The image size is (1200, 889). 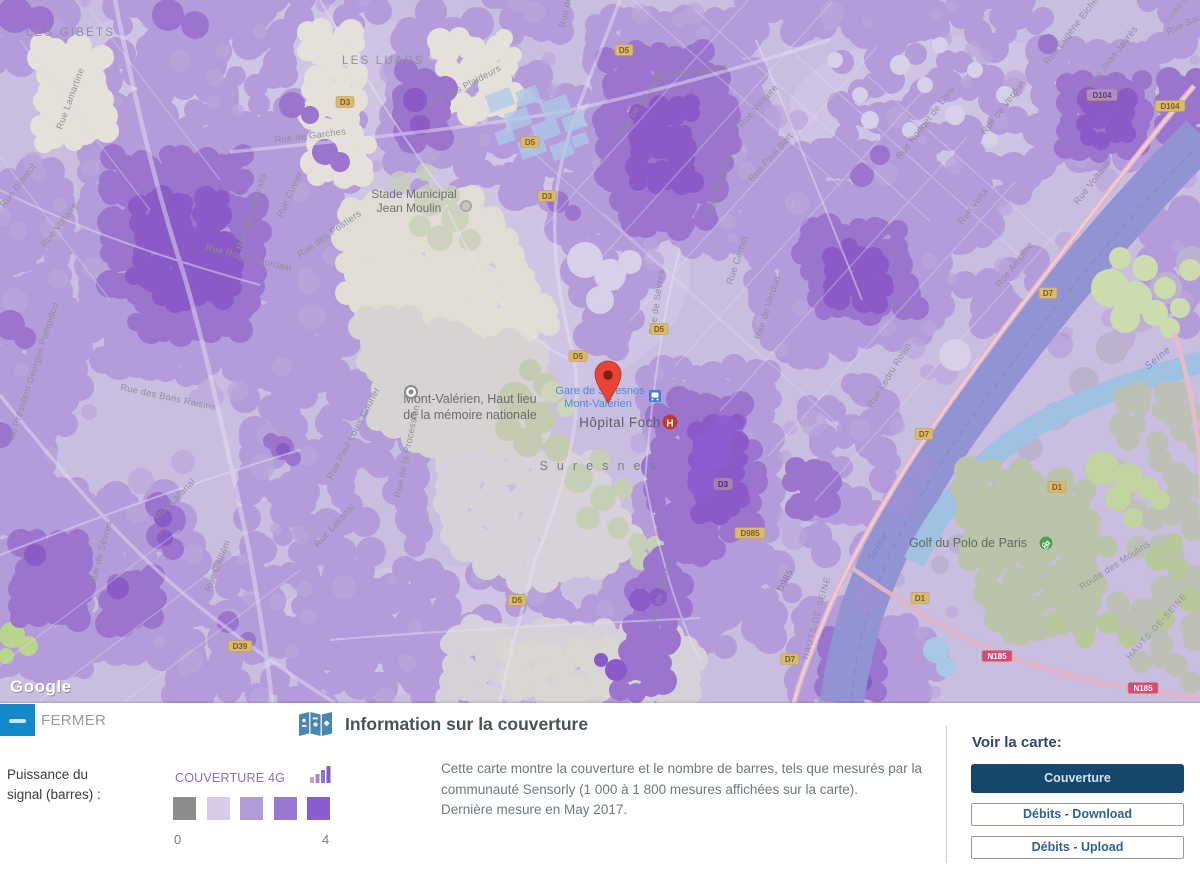 I want to click on svg-text: D39, so click(x=240, y=646).